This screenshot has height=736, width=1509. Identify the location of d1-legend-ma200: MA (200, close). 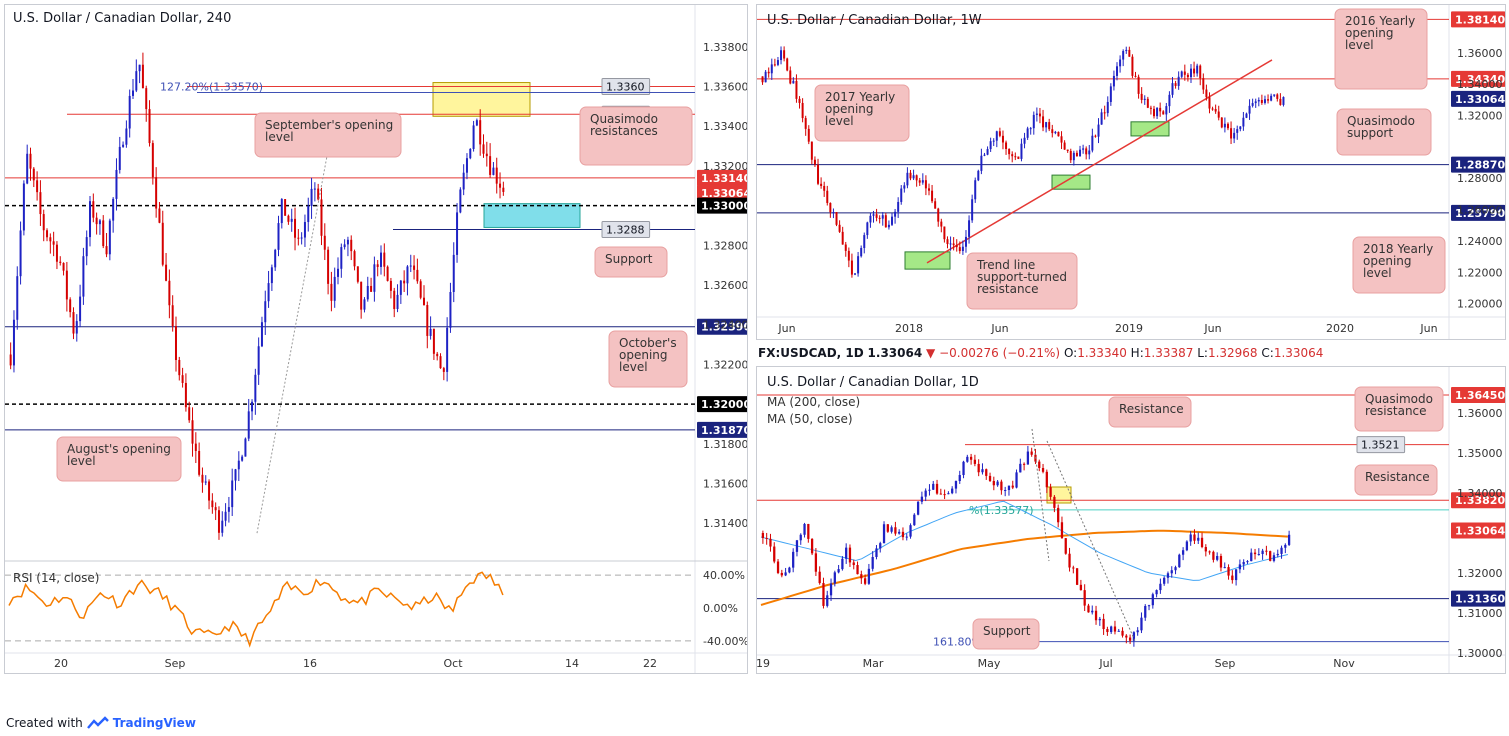
(813, 402).